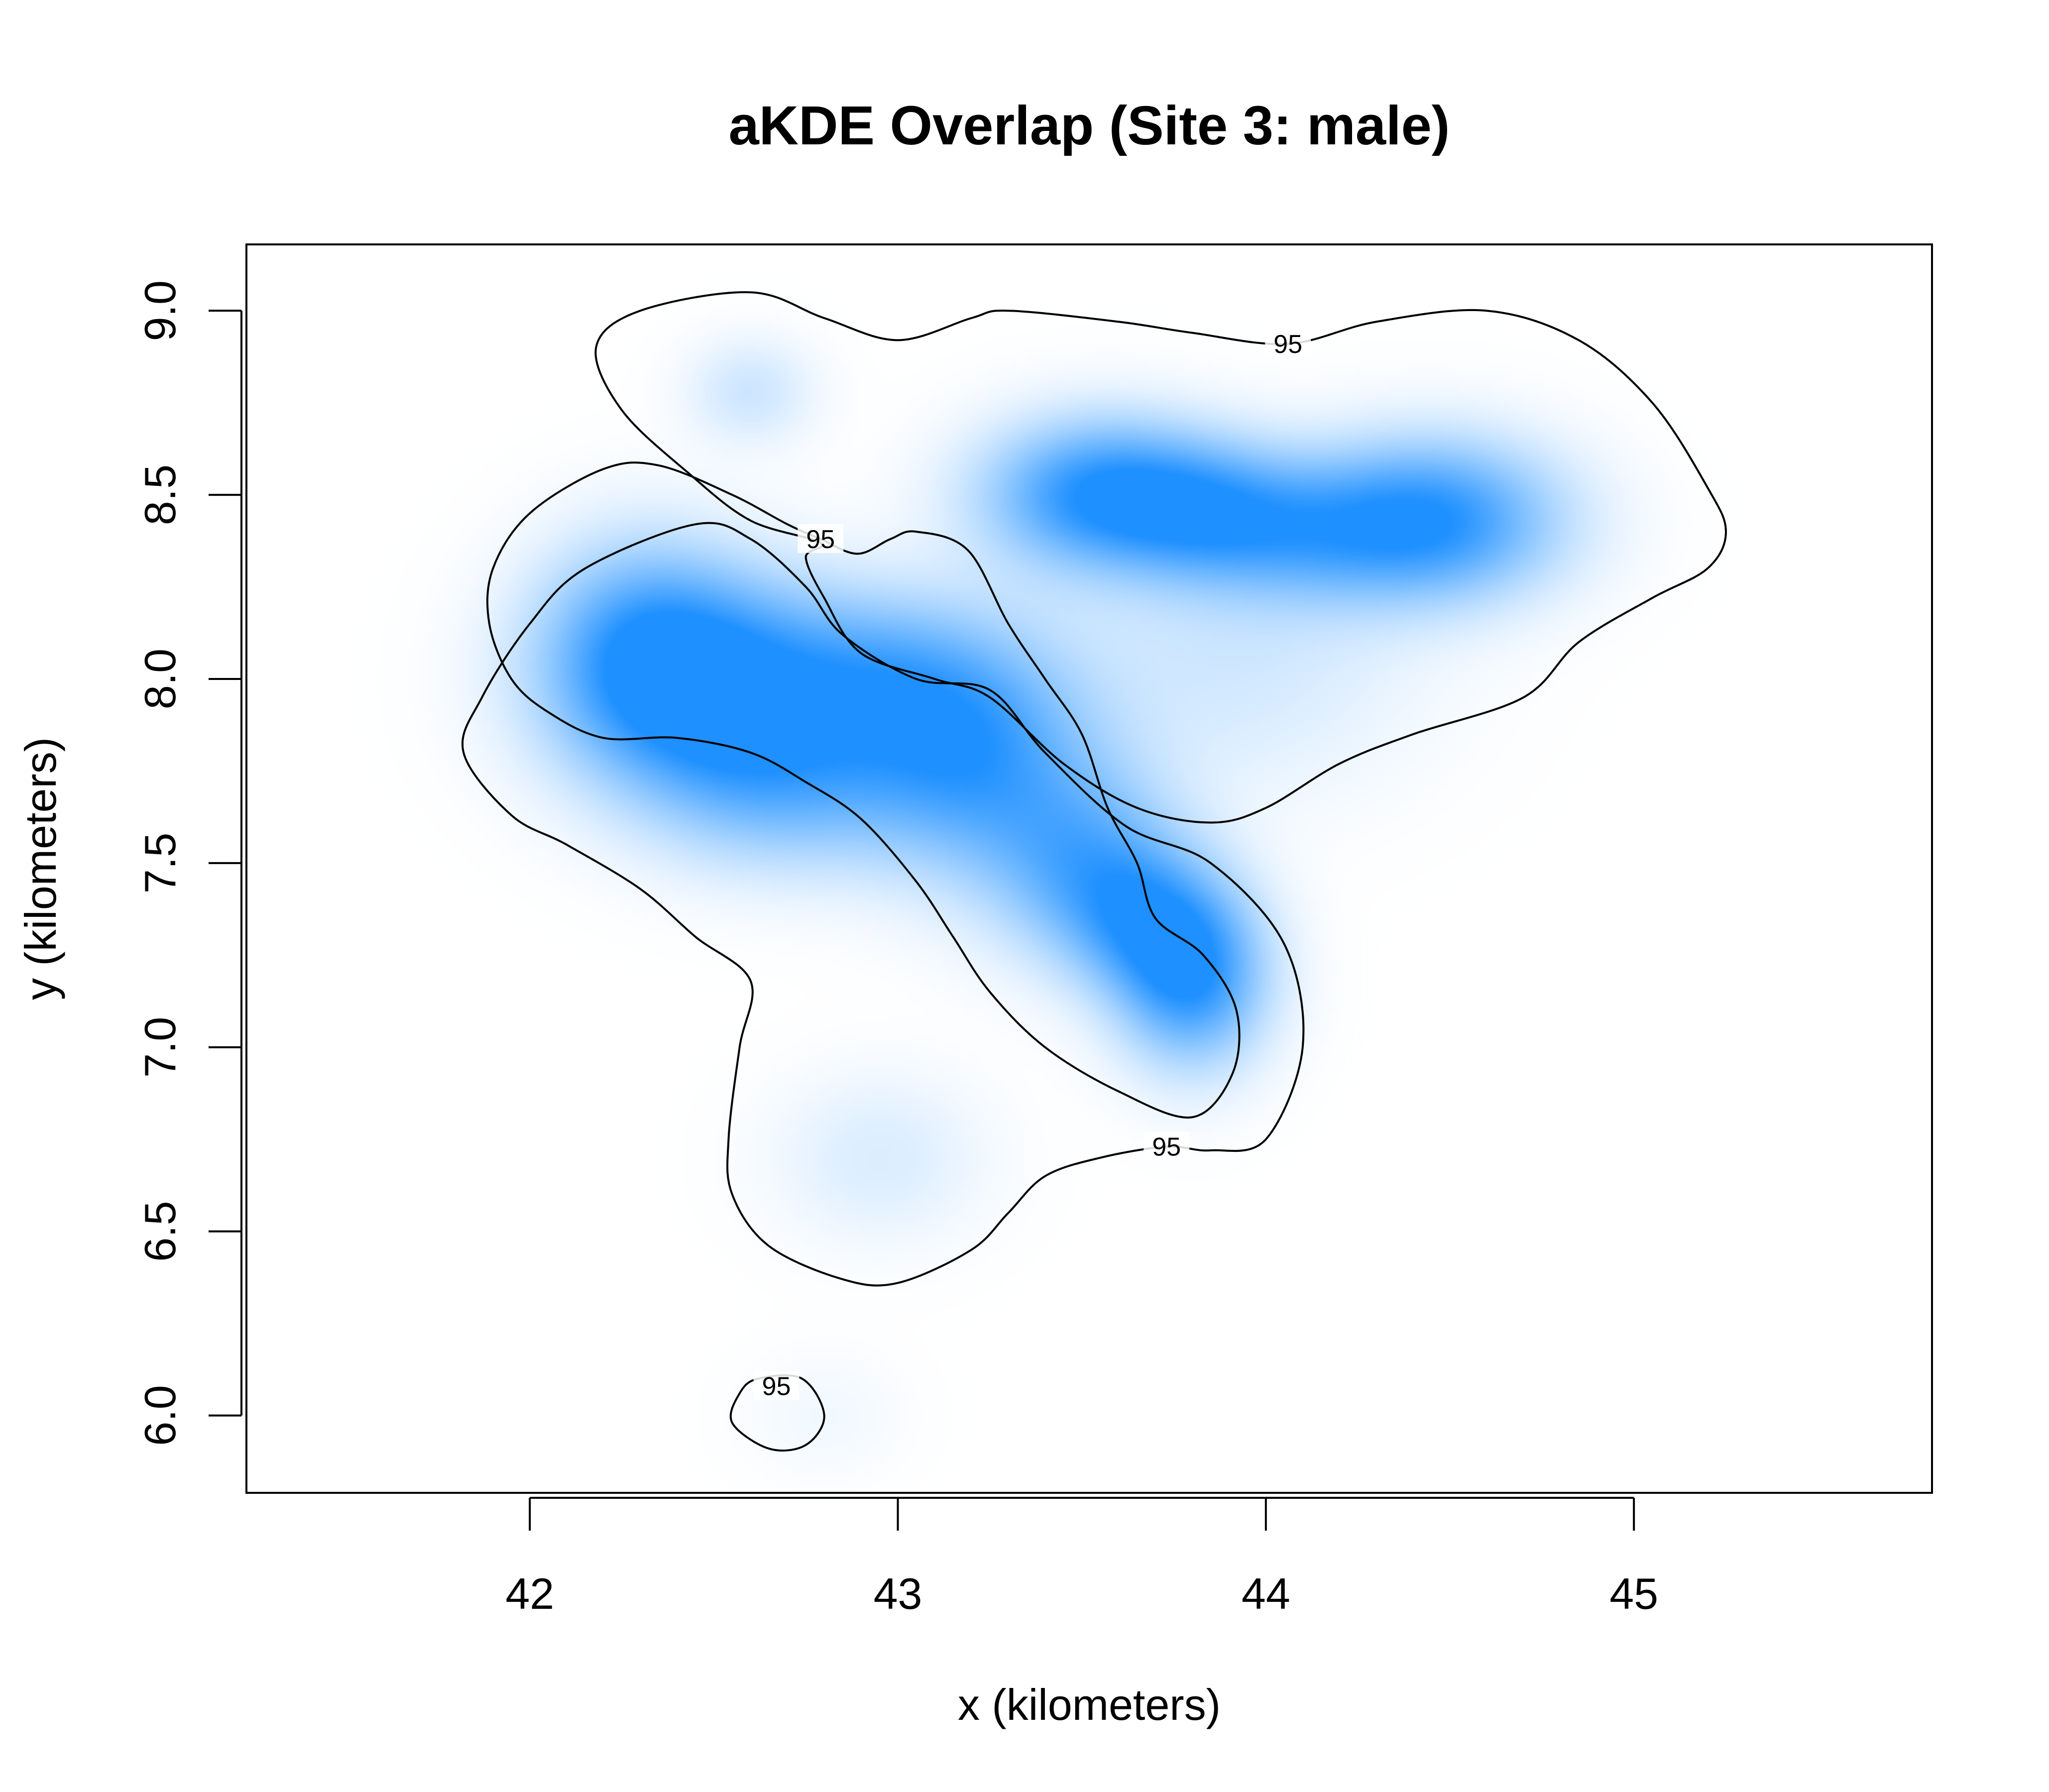  Describe the element at coordinates (160, 1048) in the screenshot. I see `y-tick-label: 7.0` at that location.